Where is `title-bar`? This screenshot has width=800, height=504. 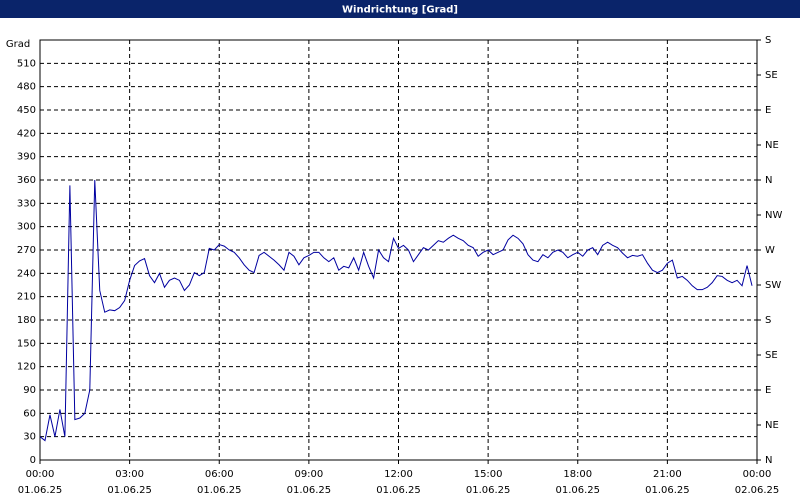
title-bar is located at coordinates (400, 9).